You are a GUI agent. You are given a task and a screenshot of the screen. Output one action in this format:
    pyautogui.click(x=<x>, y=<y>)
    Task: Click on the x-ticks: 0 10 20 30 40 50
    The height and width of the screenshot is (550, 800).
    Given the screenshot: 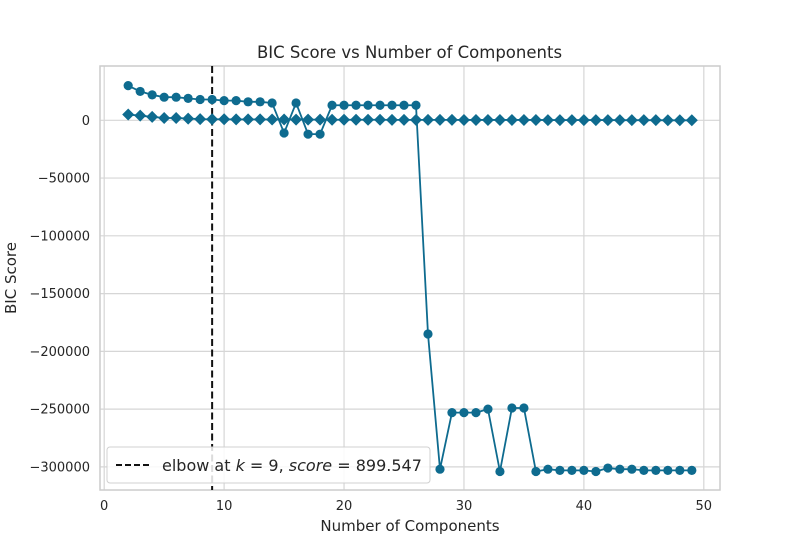 What is the action you would take?
    pyautogui.click(x=406, y=506)
    